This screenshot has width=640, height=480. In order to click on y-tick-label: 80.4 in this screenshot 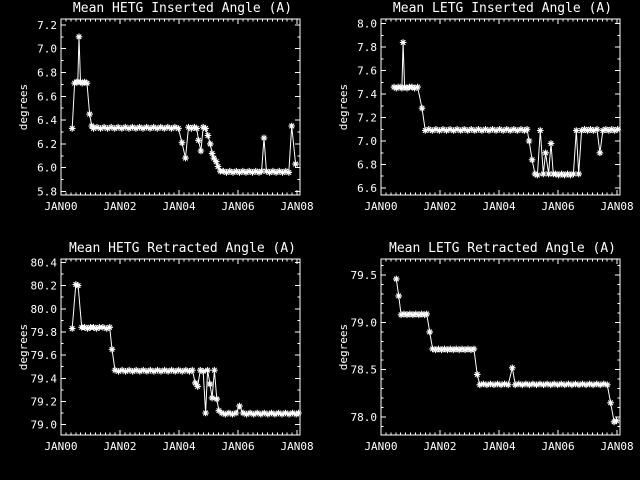, I will do `click(44, 262)`.